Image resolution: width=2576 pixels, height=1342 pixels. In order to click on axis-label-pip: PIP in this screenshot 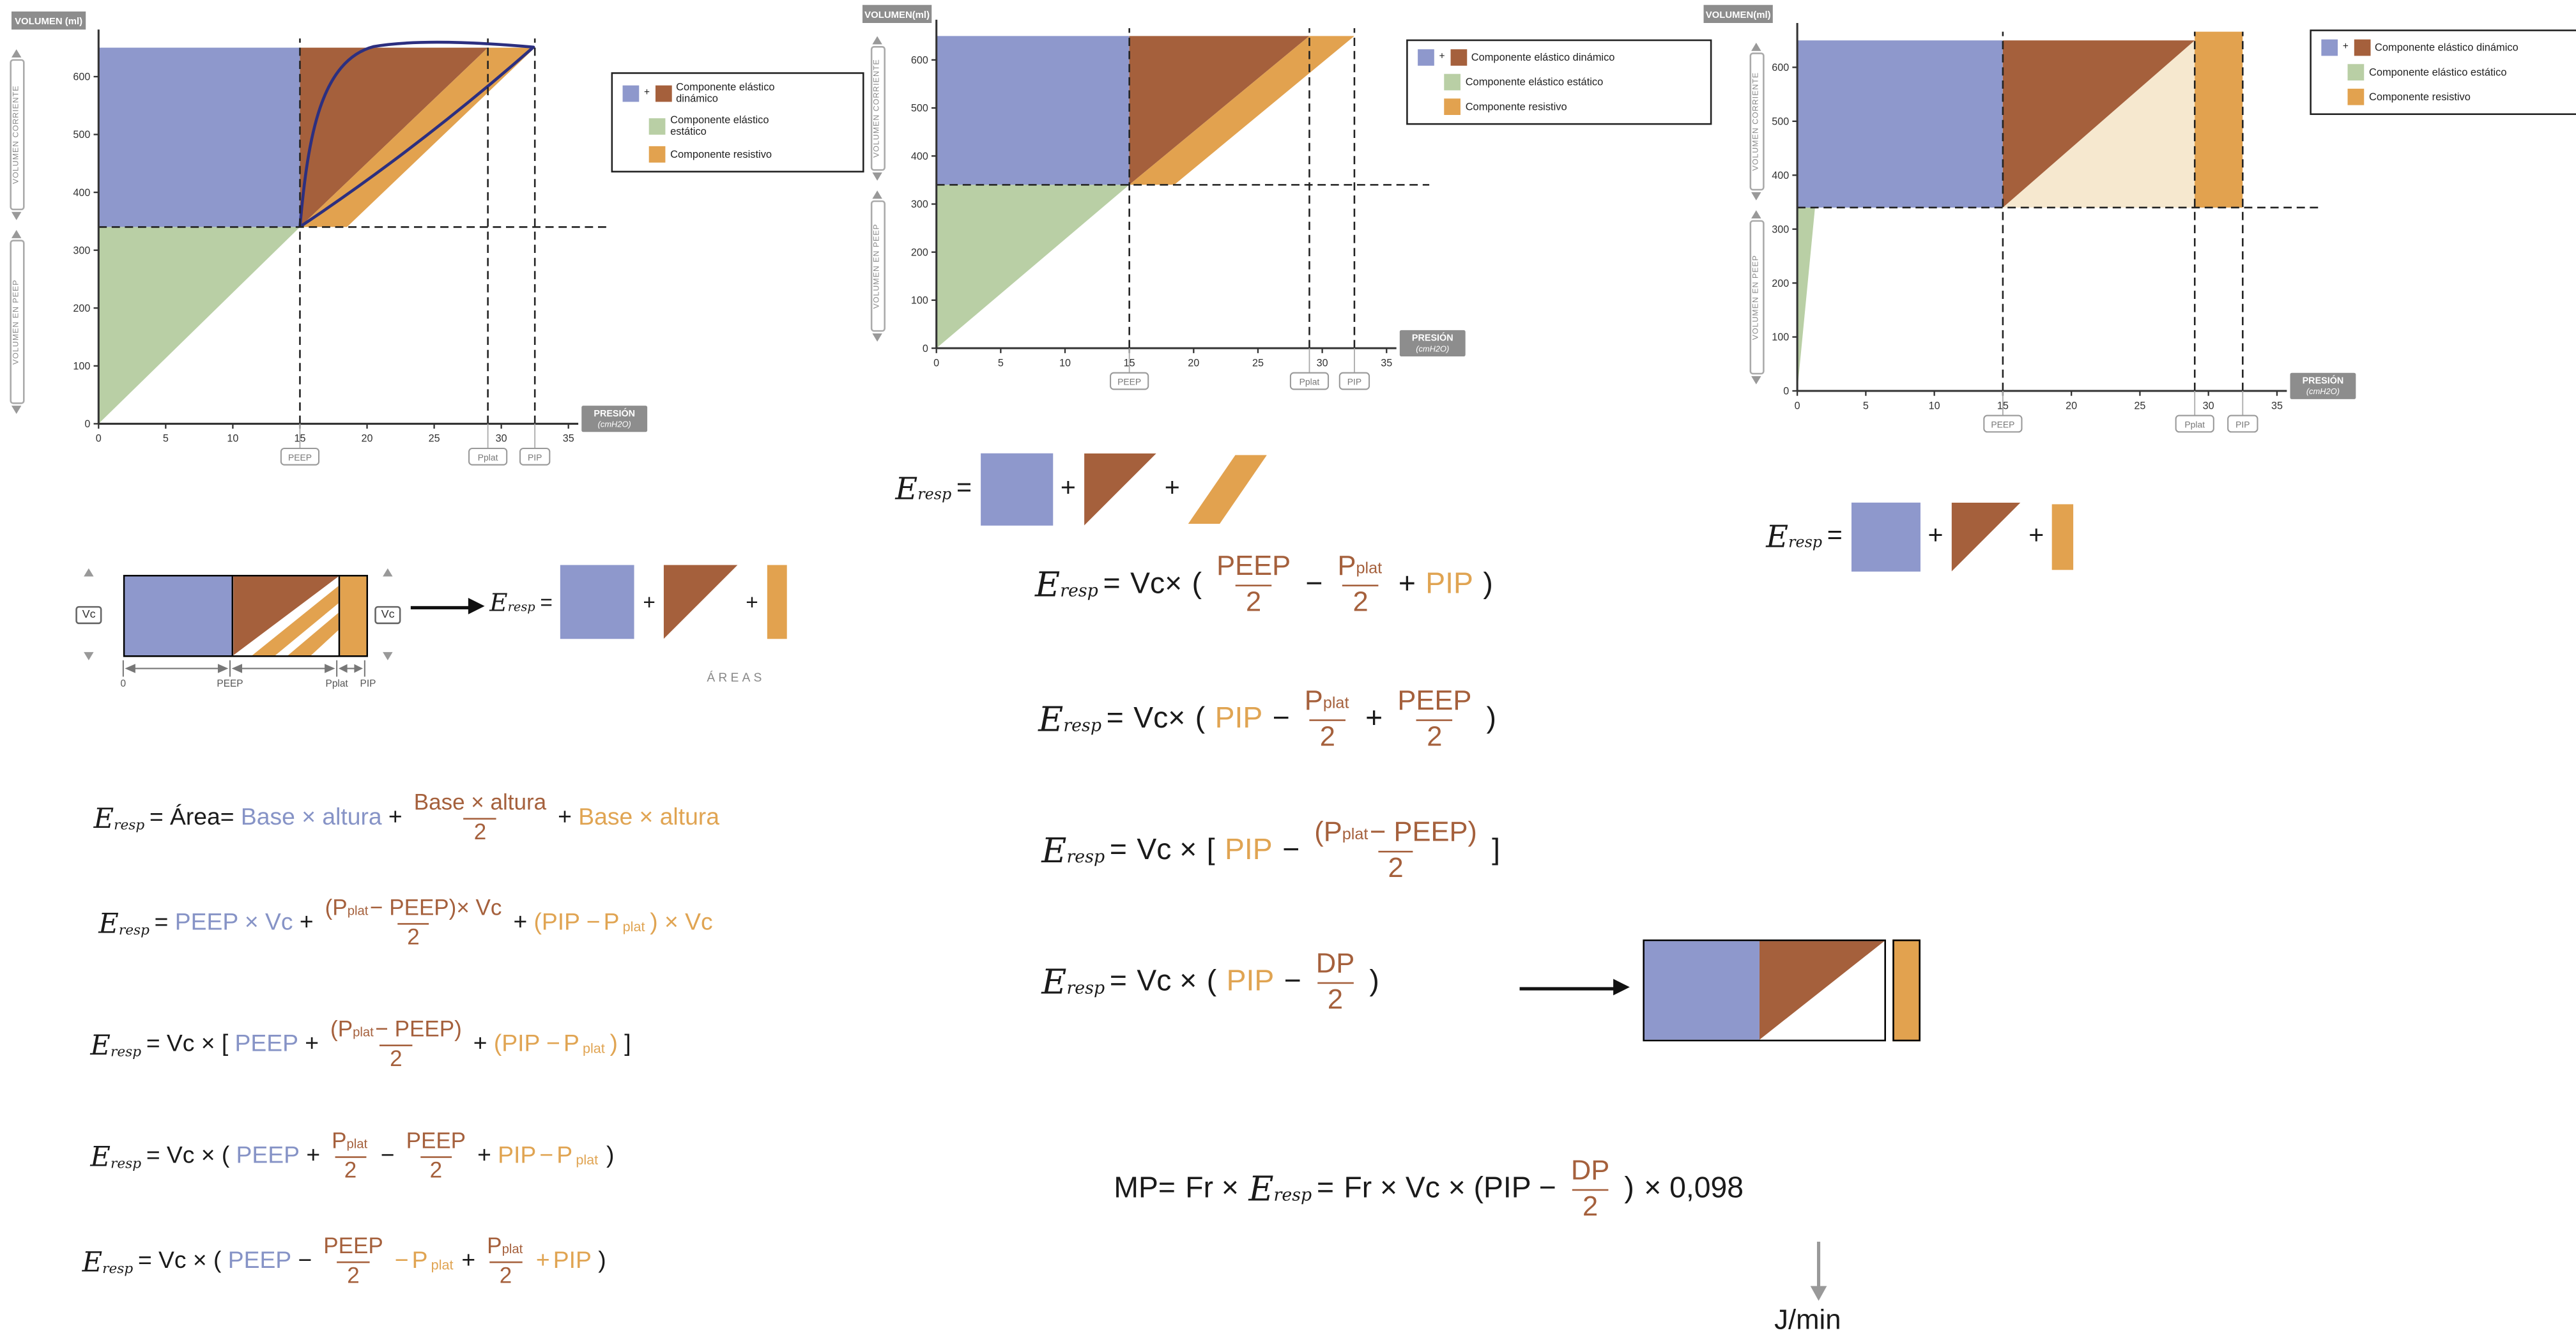, I will do `click(368, 685)`.